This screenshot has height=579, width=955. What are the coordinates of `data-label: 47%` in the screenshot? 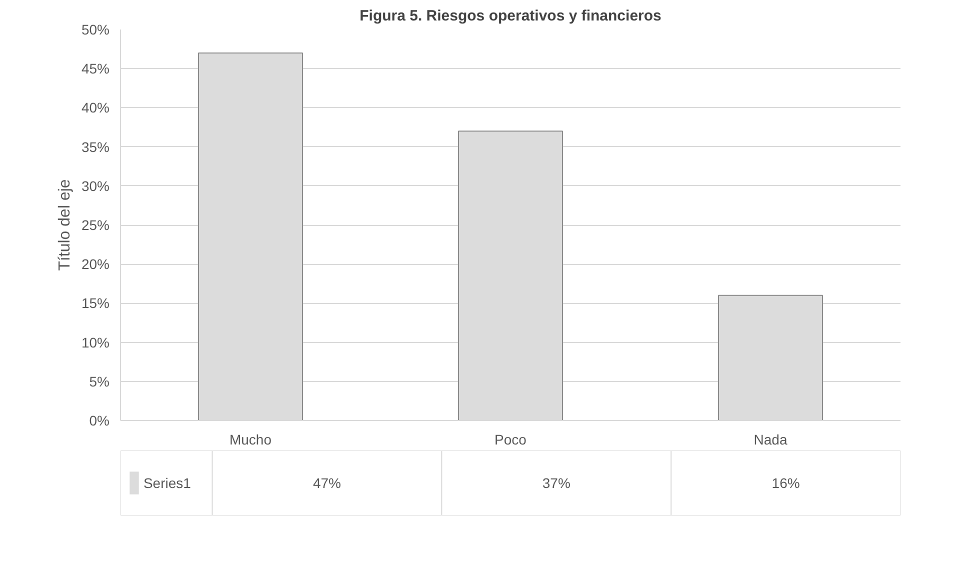 It's located at (326, 483).